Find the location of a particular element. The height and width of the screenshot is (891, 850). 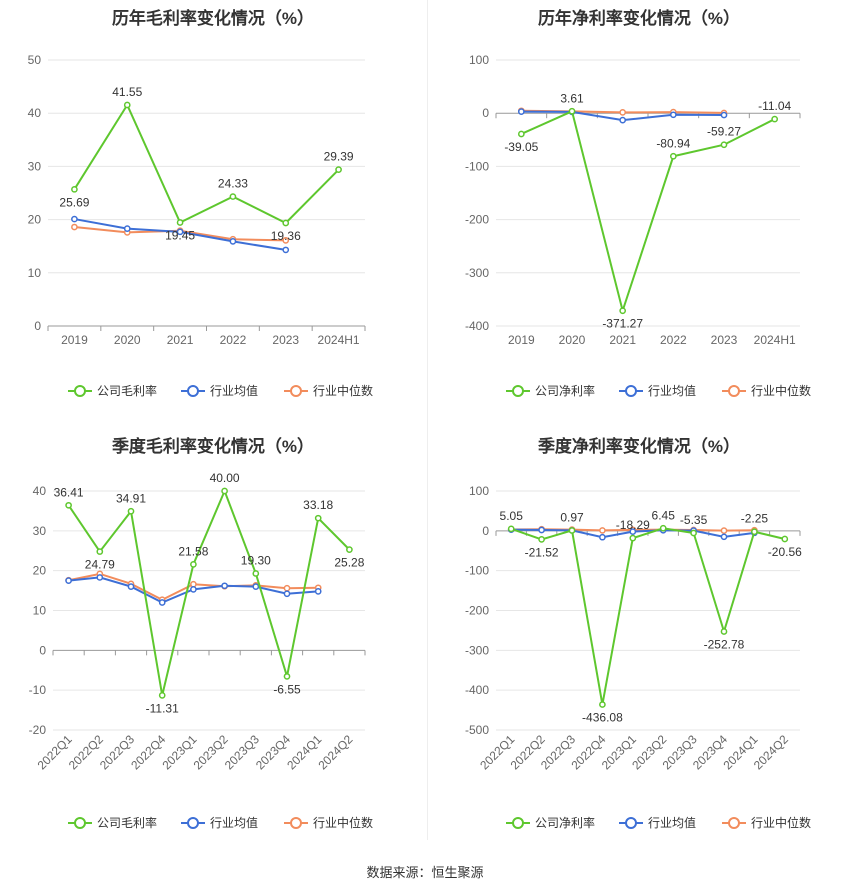

data-label: 25.69 is located at coordinates (74, 202).